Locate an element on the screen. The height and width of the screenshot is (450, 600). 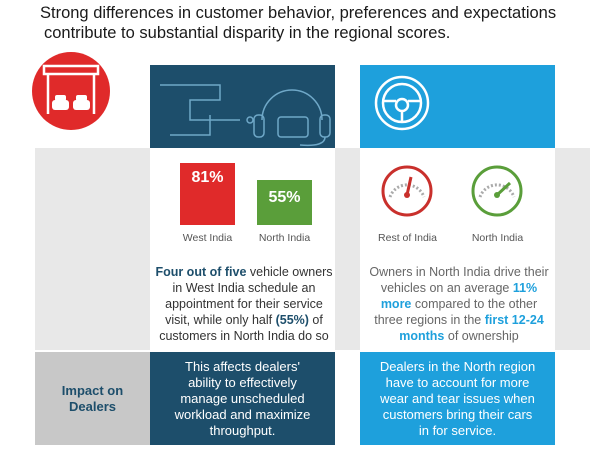
stat-label: North India is located at coordinates (284, 238).